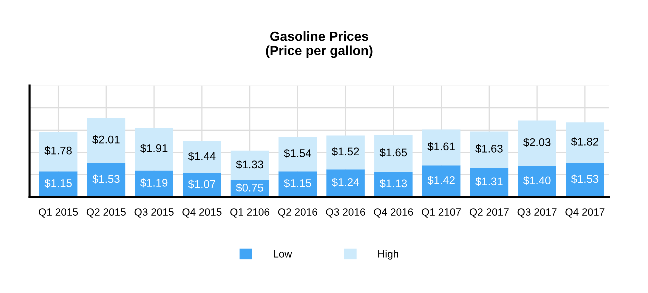 The width and height of the screenshot is (648, 293). I want to click on x-tick-label: Q2 2017, so click(489, 213).